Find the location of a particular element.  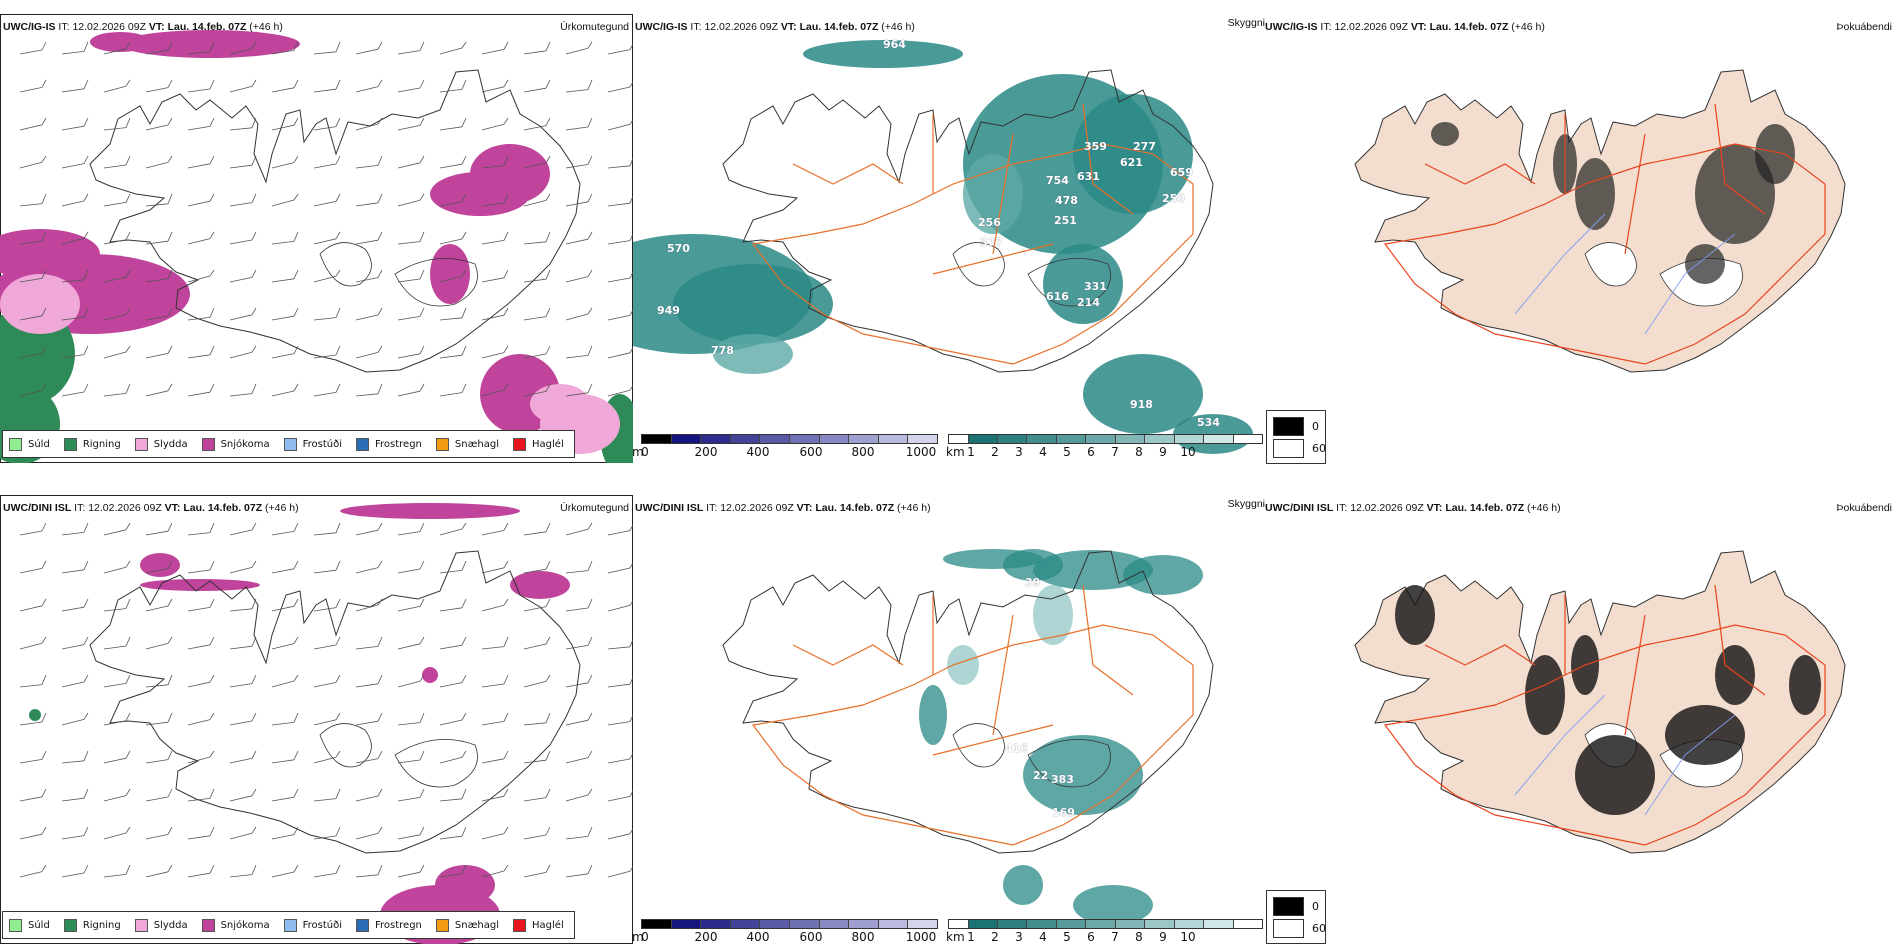

vis-label: 251 is located at coordinates (1065, 220).